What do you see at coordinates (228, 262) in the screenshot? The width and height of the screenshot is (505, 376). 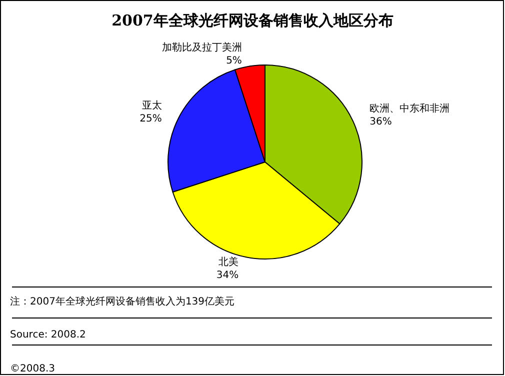 I see `slice-label: 北美` at bounding box center [228, 262].